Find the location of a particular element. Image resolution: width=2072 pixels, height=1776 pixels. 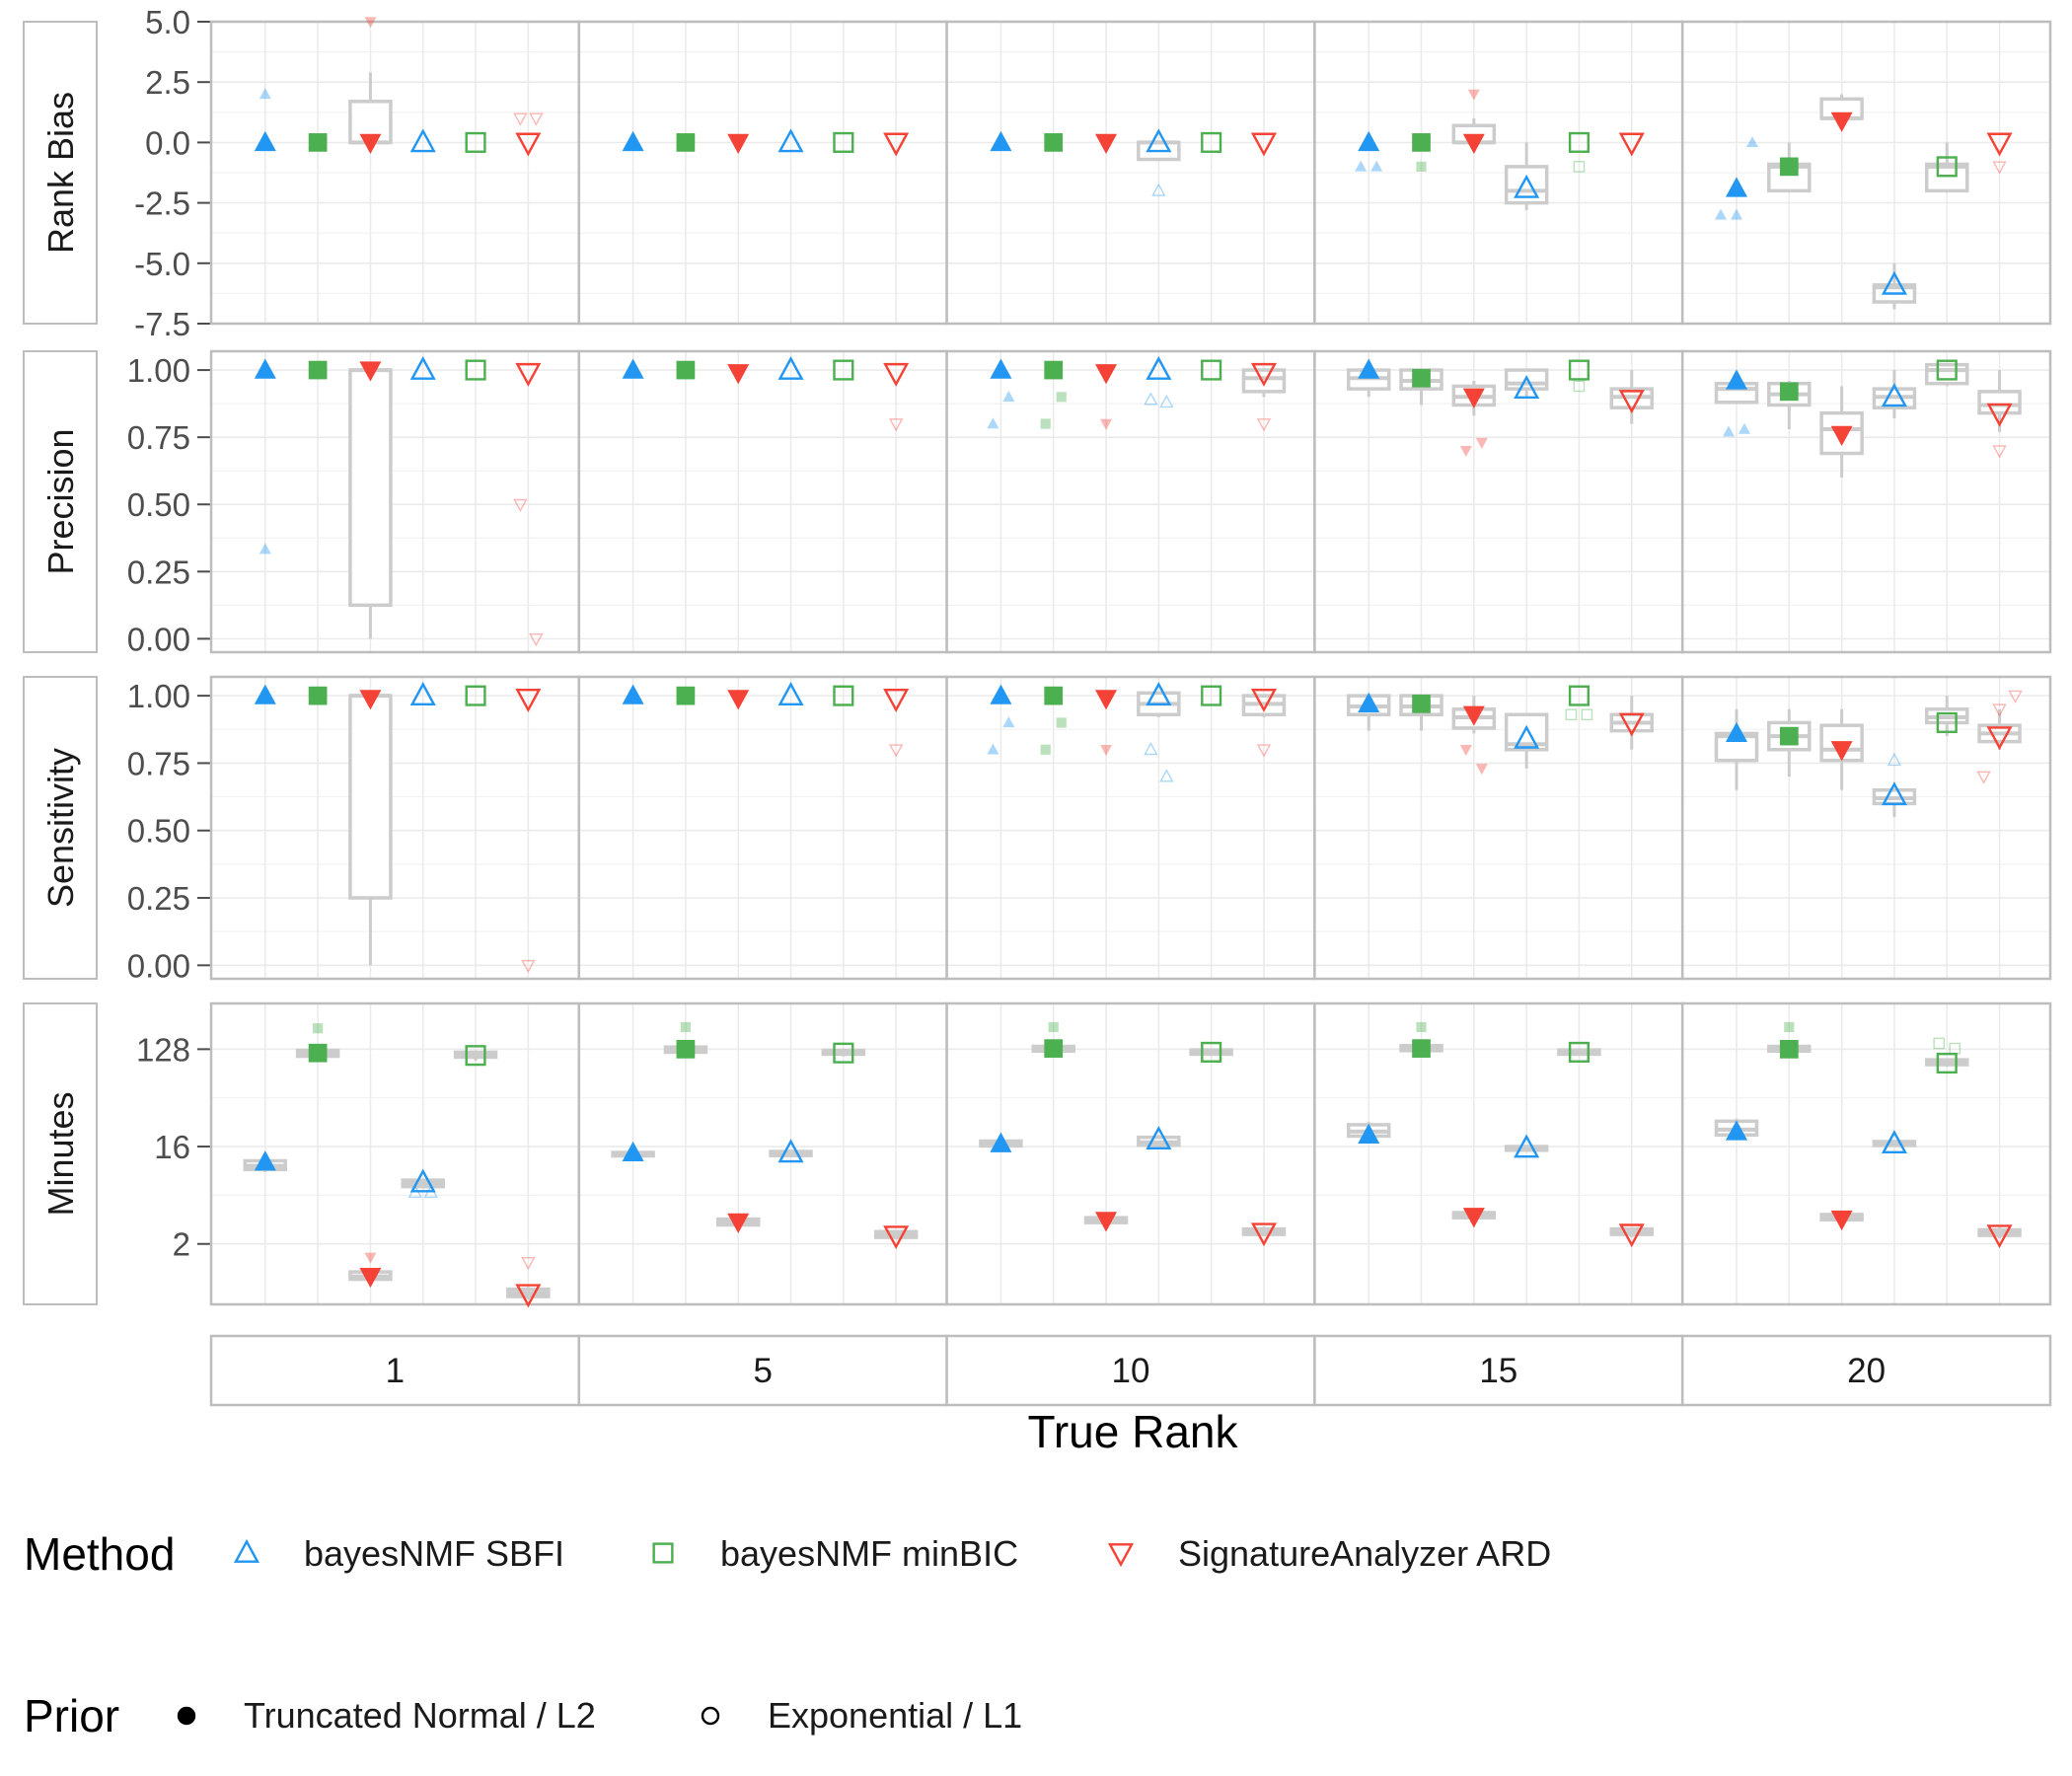

y-tick-label: -7.5 is located at coordinates (162, 324).